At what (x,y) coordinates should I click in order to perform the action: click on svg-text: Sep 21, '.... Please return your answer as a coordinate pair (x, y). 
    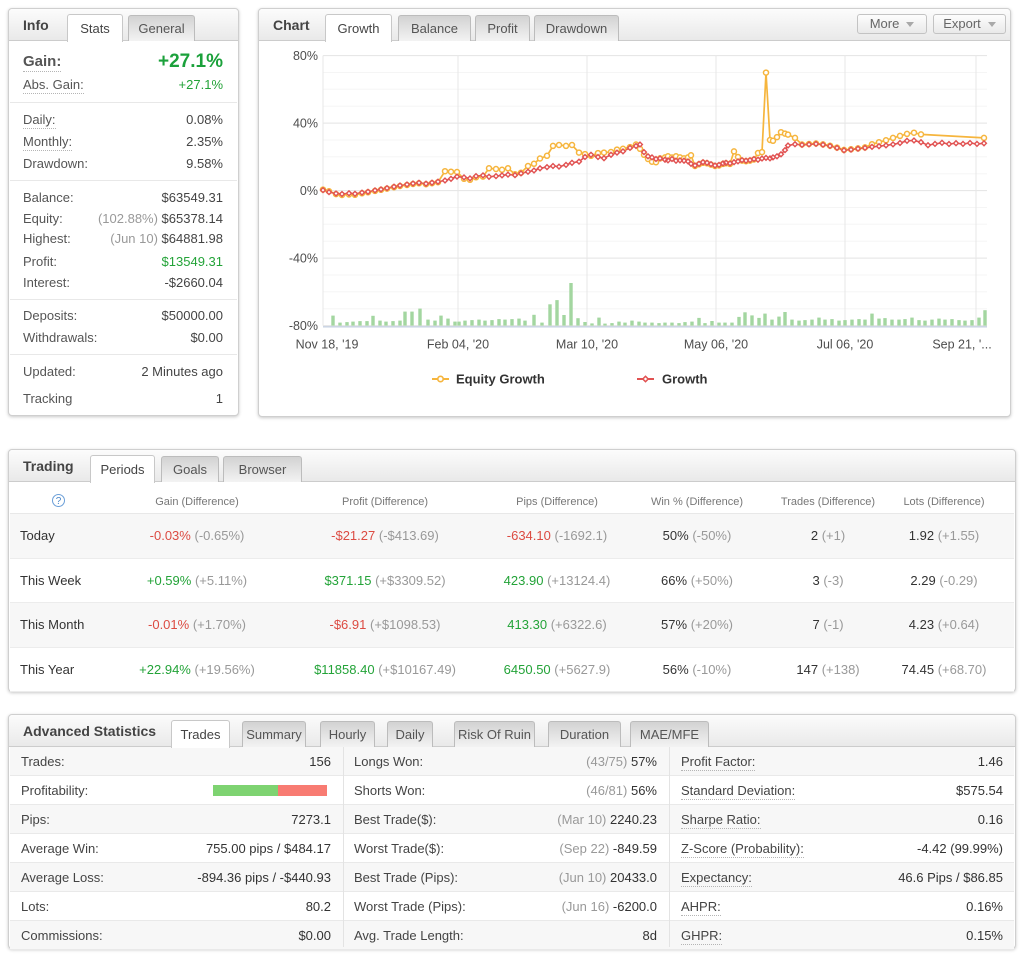
    Looking at the image, I should click on (961, 345).